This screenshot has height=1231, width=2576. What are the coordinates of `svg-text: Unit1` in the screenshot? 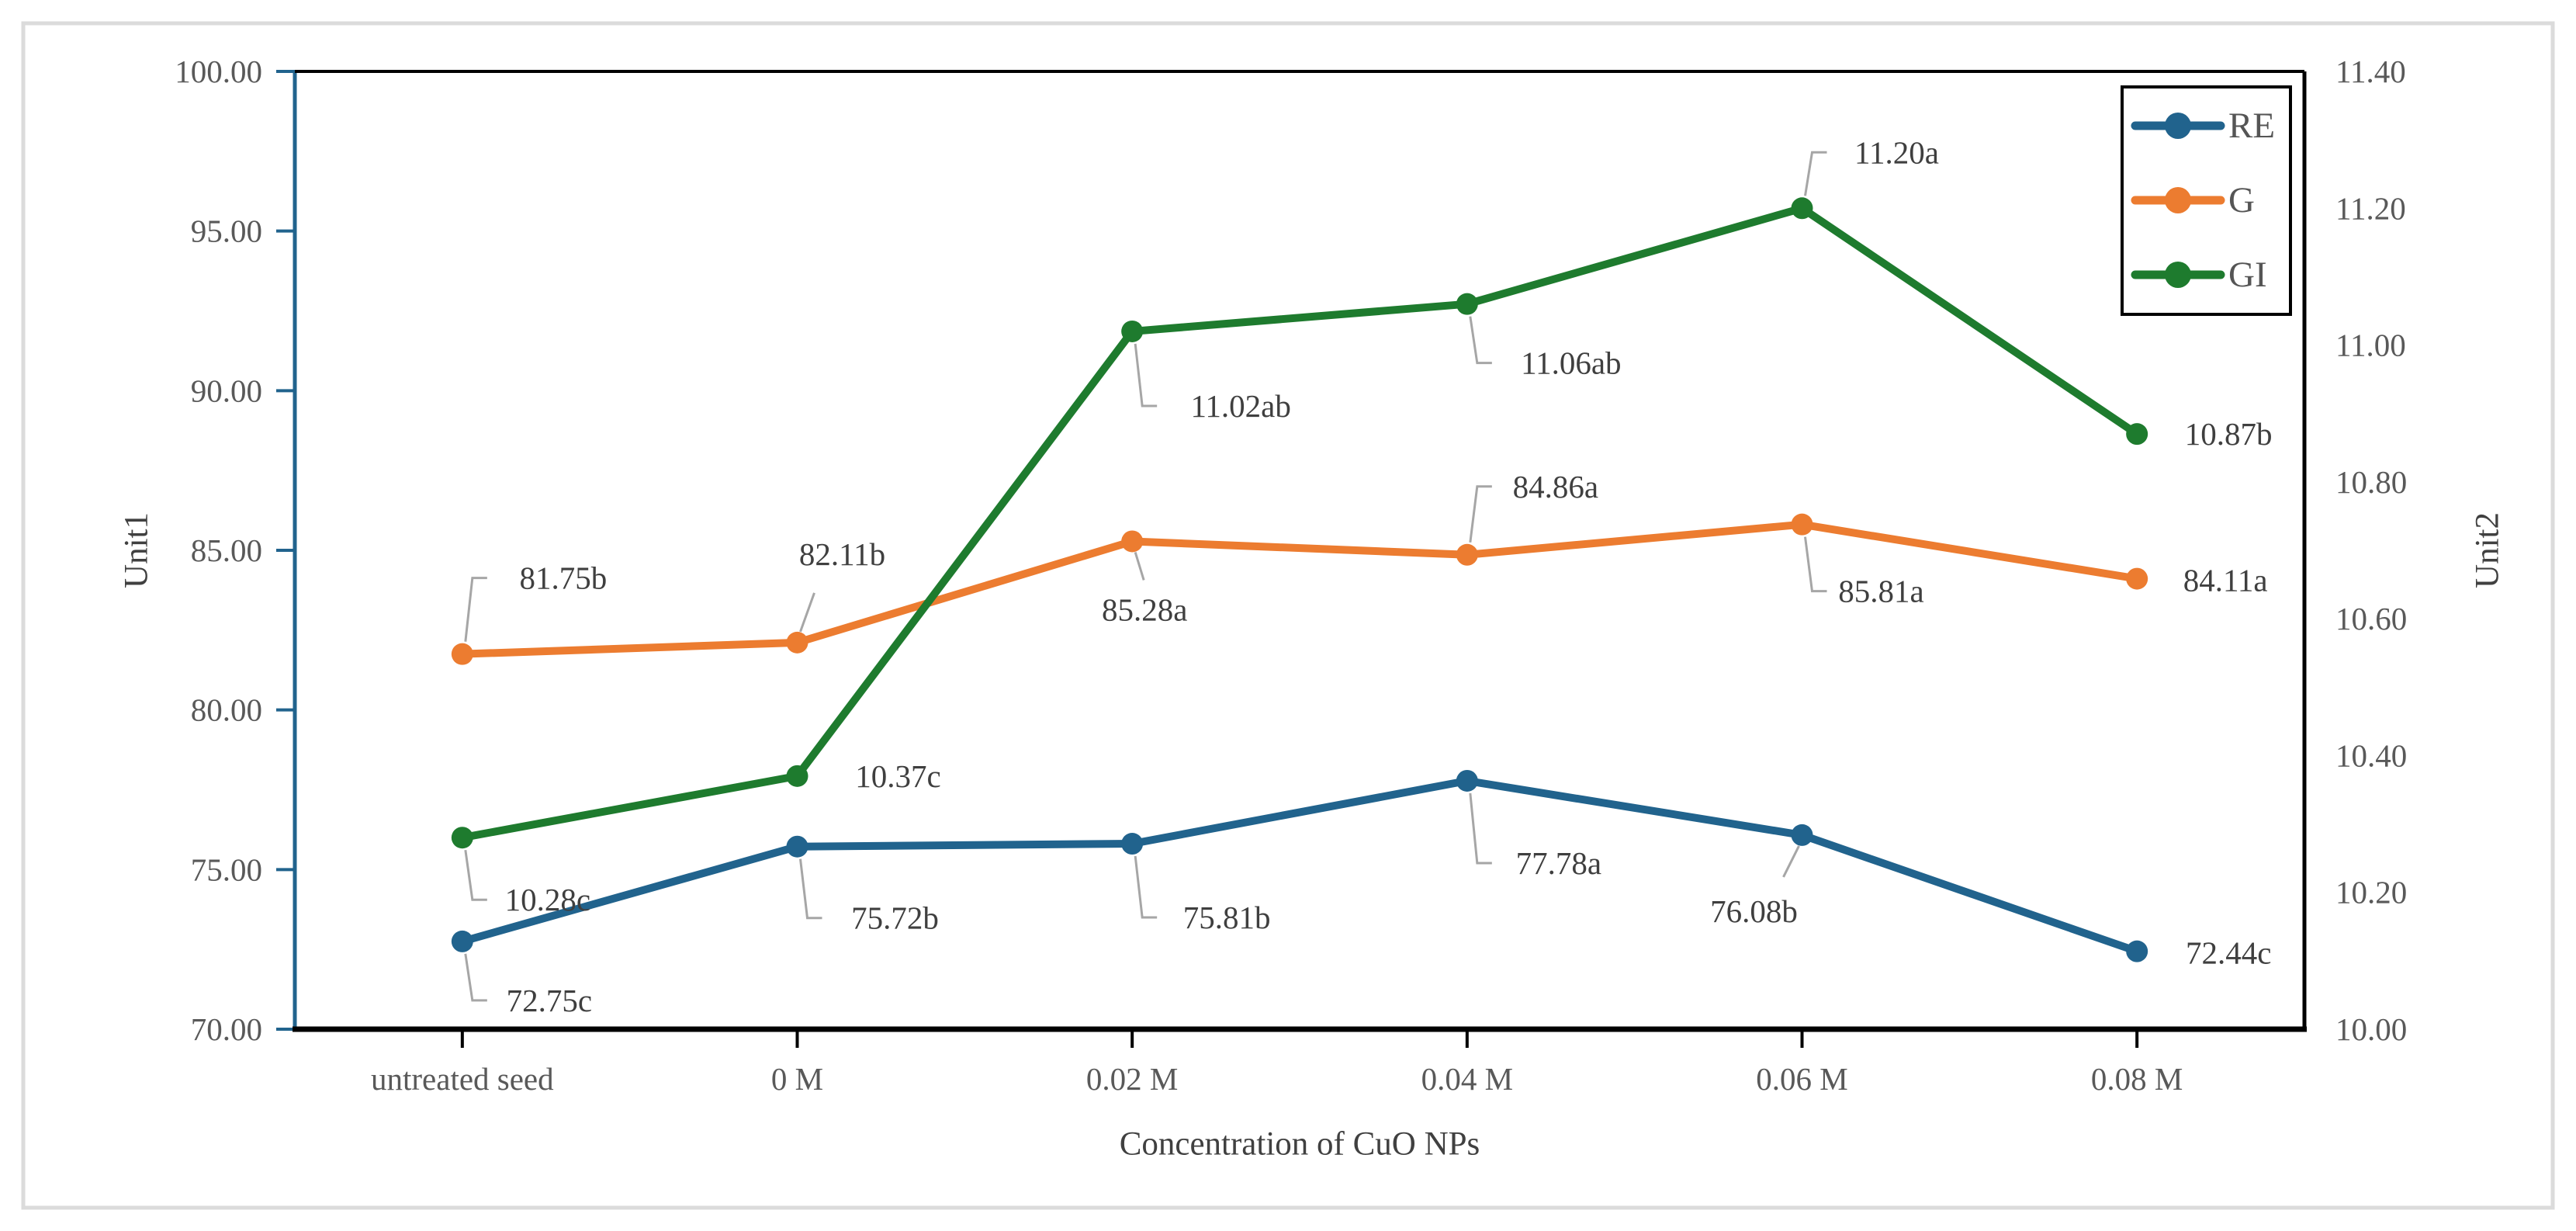 It's located at (137, 550).